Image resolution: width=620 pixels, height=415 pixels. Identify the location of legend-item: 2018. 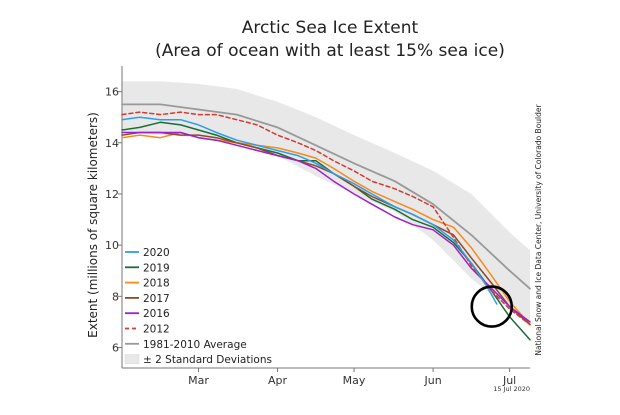
(147, 284).